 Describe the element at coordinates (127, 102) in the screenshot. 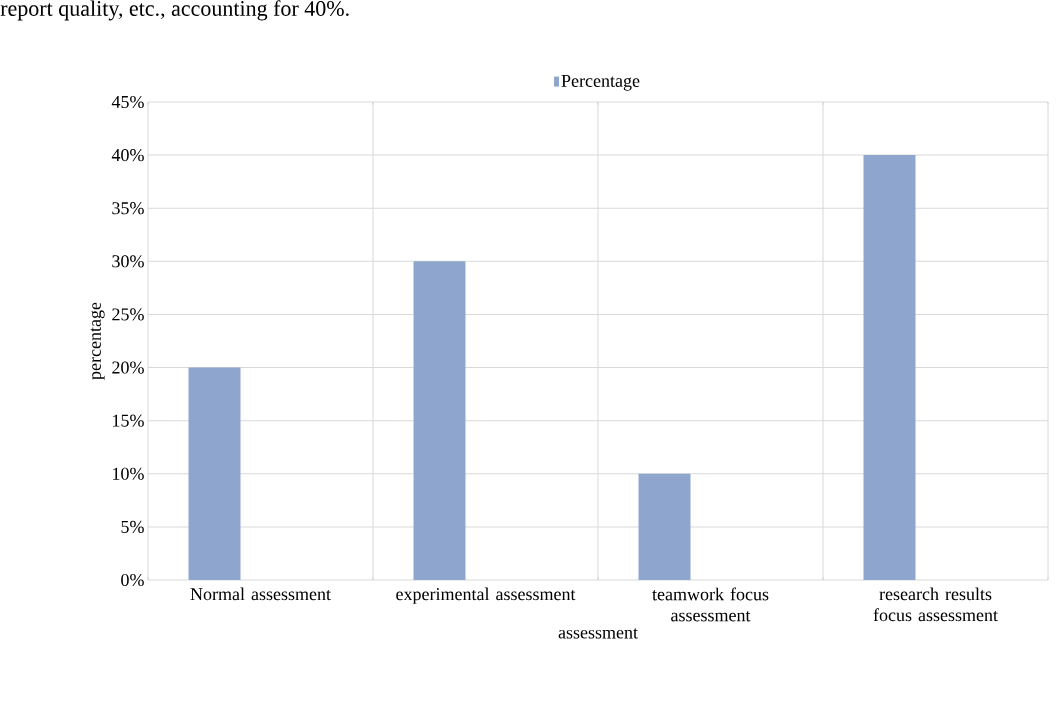

I see `y-tick-label: 45%` at that location.